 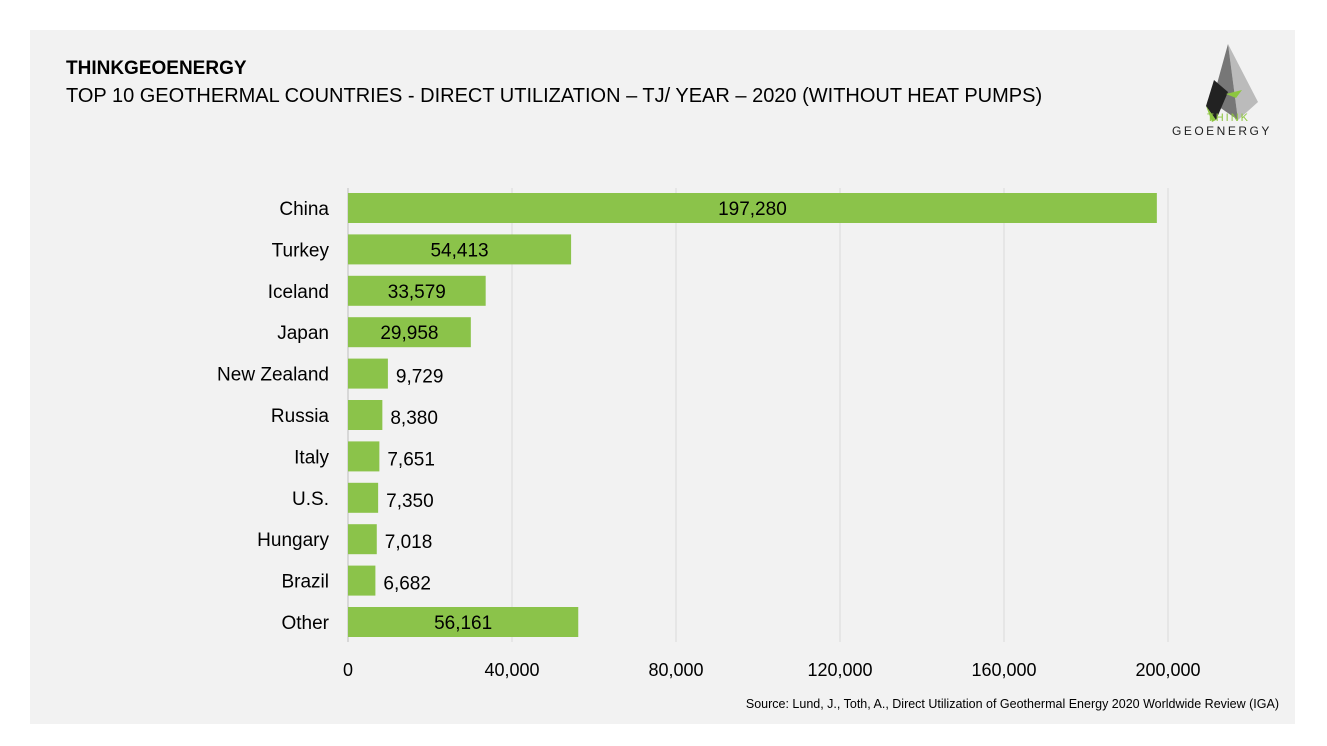 I want to click on data-label: 6,682, so click(x=407, y=584).